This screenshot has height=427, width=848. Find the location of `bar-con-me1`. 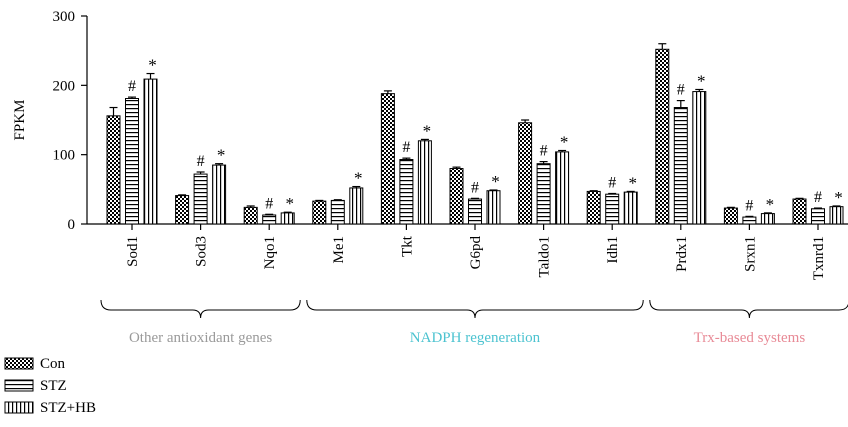

bar-con-me1 is located at coordinates (319, 212).